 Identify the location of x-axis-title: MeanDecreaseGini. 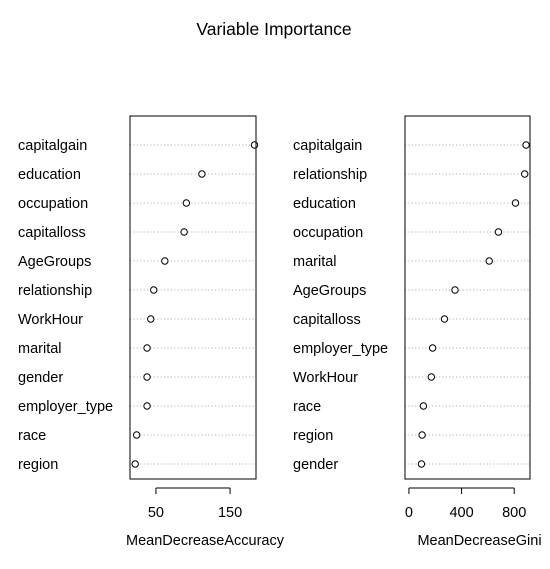
(479, 541).